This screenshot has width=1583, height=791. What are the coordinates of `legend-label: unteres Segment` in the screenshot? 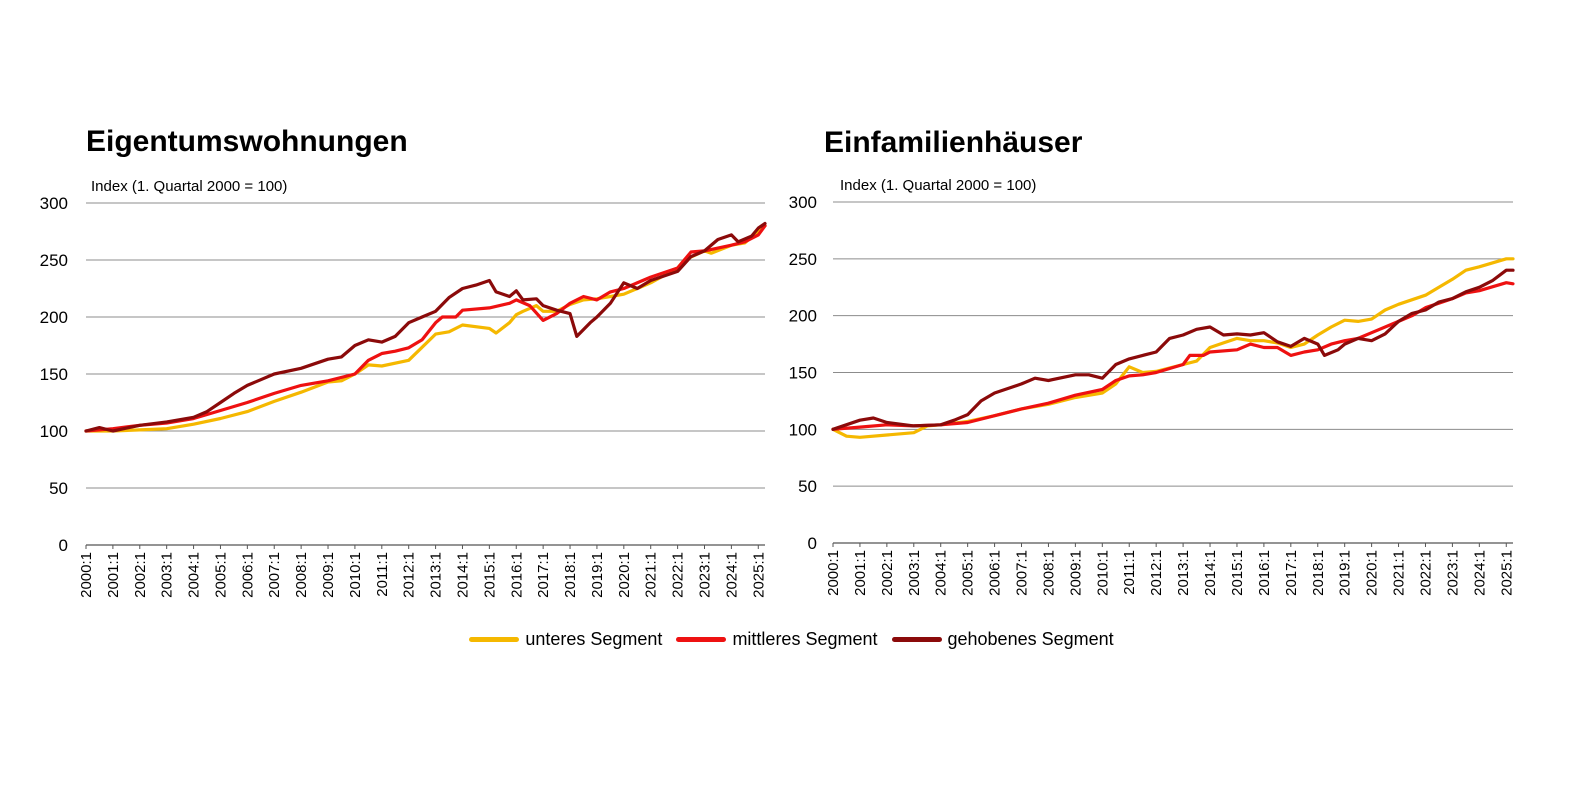 It's located at (594, 639).